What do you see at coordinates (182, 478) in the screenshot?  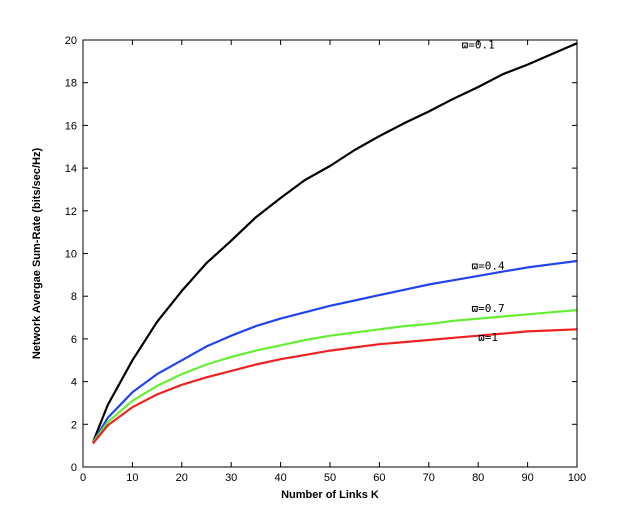 I see `x-tick-label: 20` at bounding box center [182, 478].